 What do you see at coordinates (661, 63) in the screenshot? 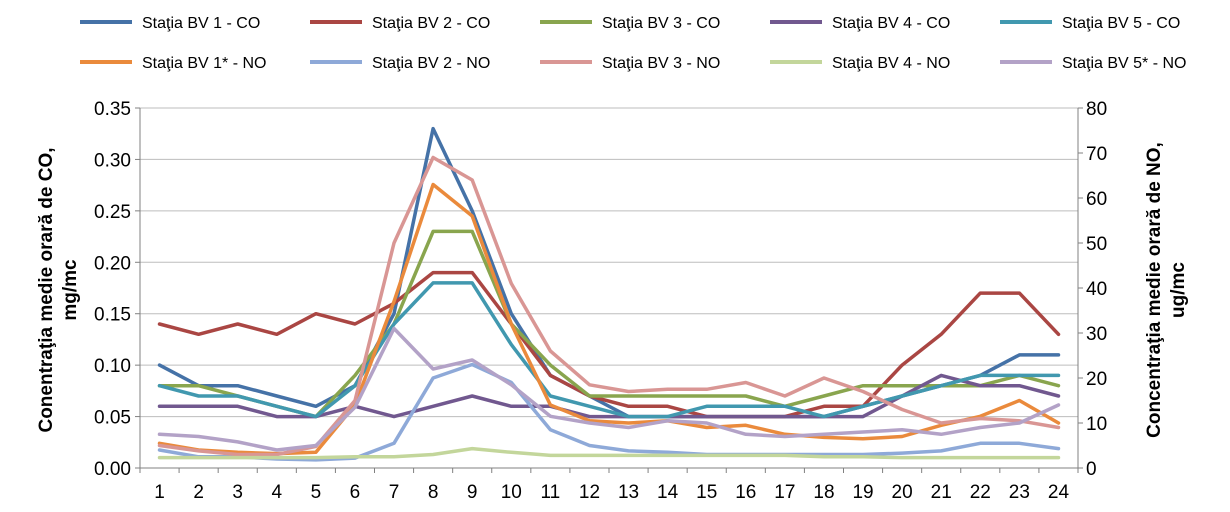
I see `legend-label: Staţia BV 3 - NO` at bounding box center [661, 63].